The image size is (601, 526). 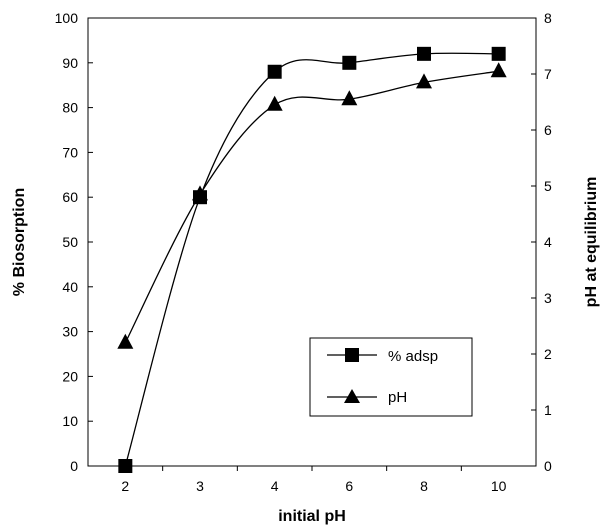 What do you see at coordinates (70, 108) in the screenshot?
I see `y-tick-label: 80` at bounding box center [70, 108].